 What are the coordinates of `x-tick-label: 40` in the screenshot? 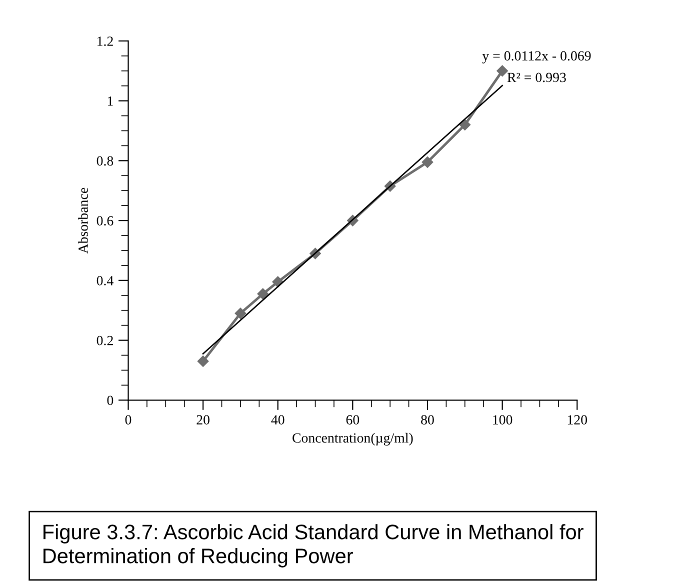 It's located at (277, 419).